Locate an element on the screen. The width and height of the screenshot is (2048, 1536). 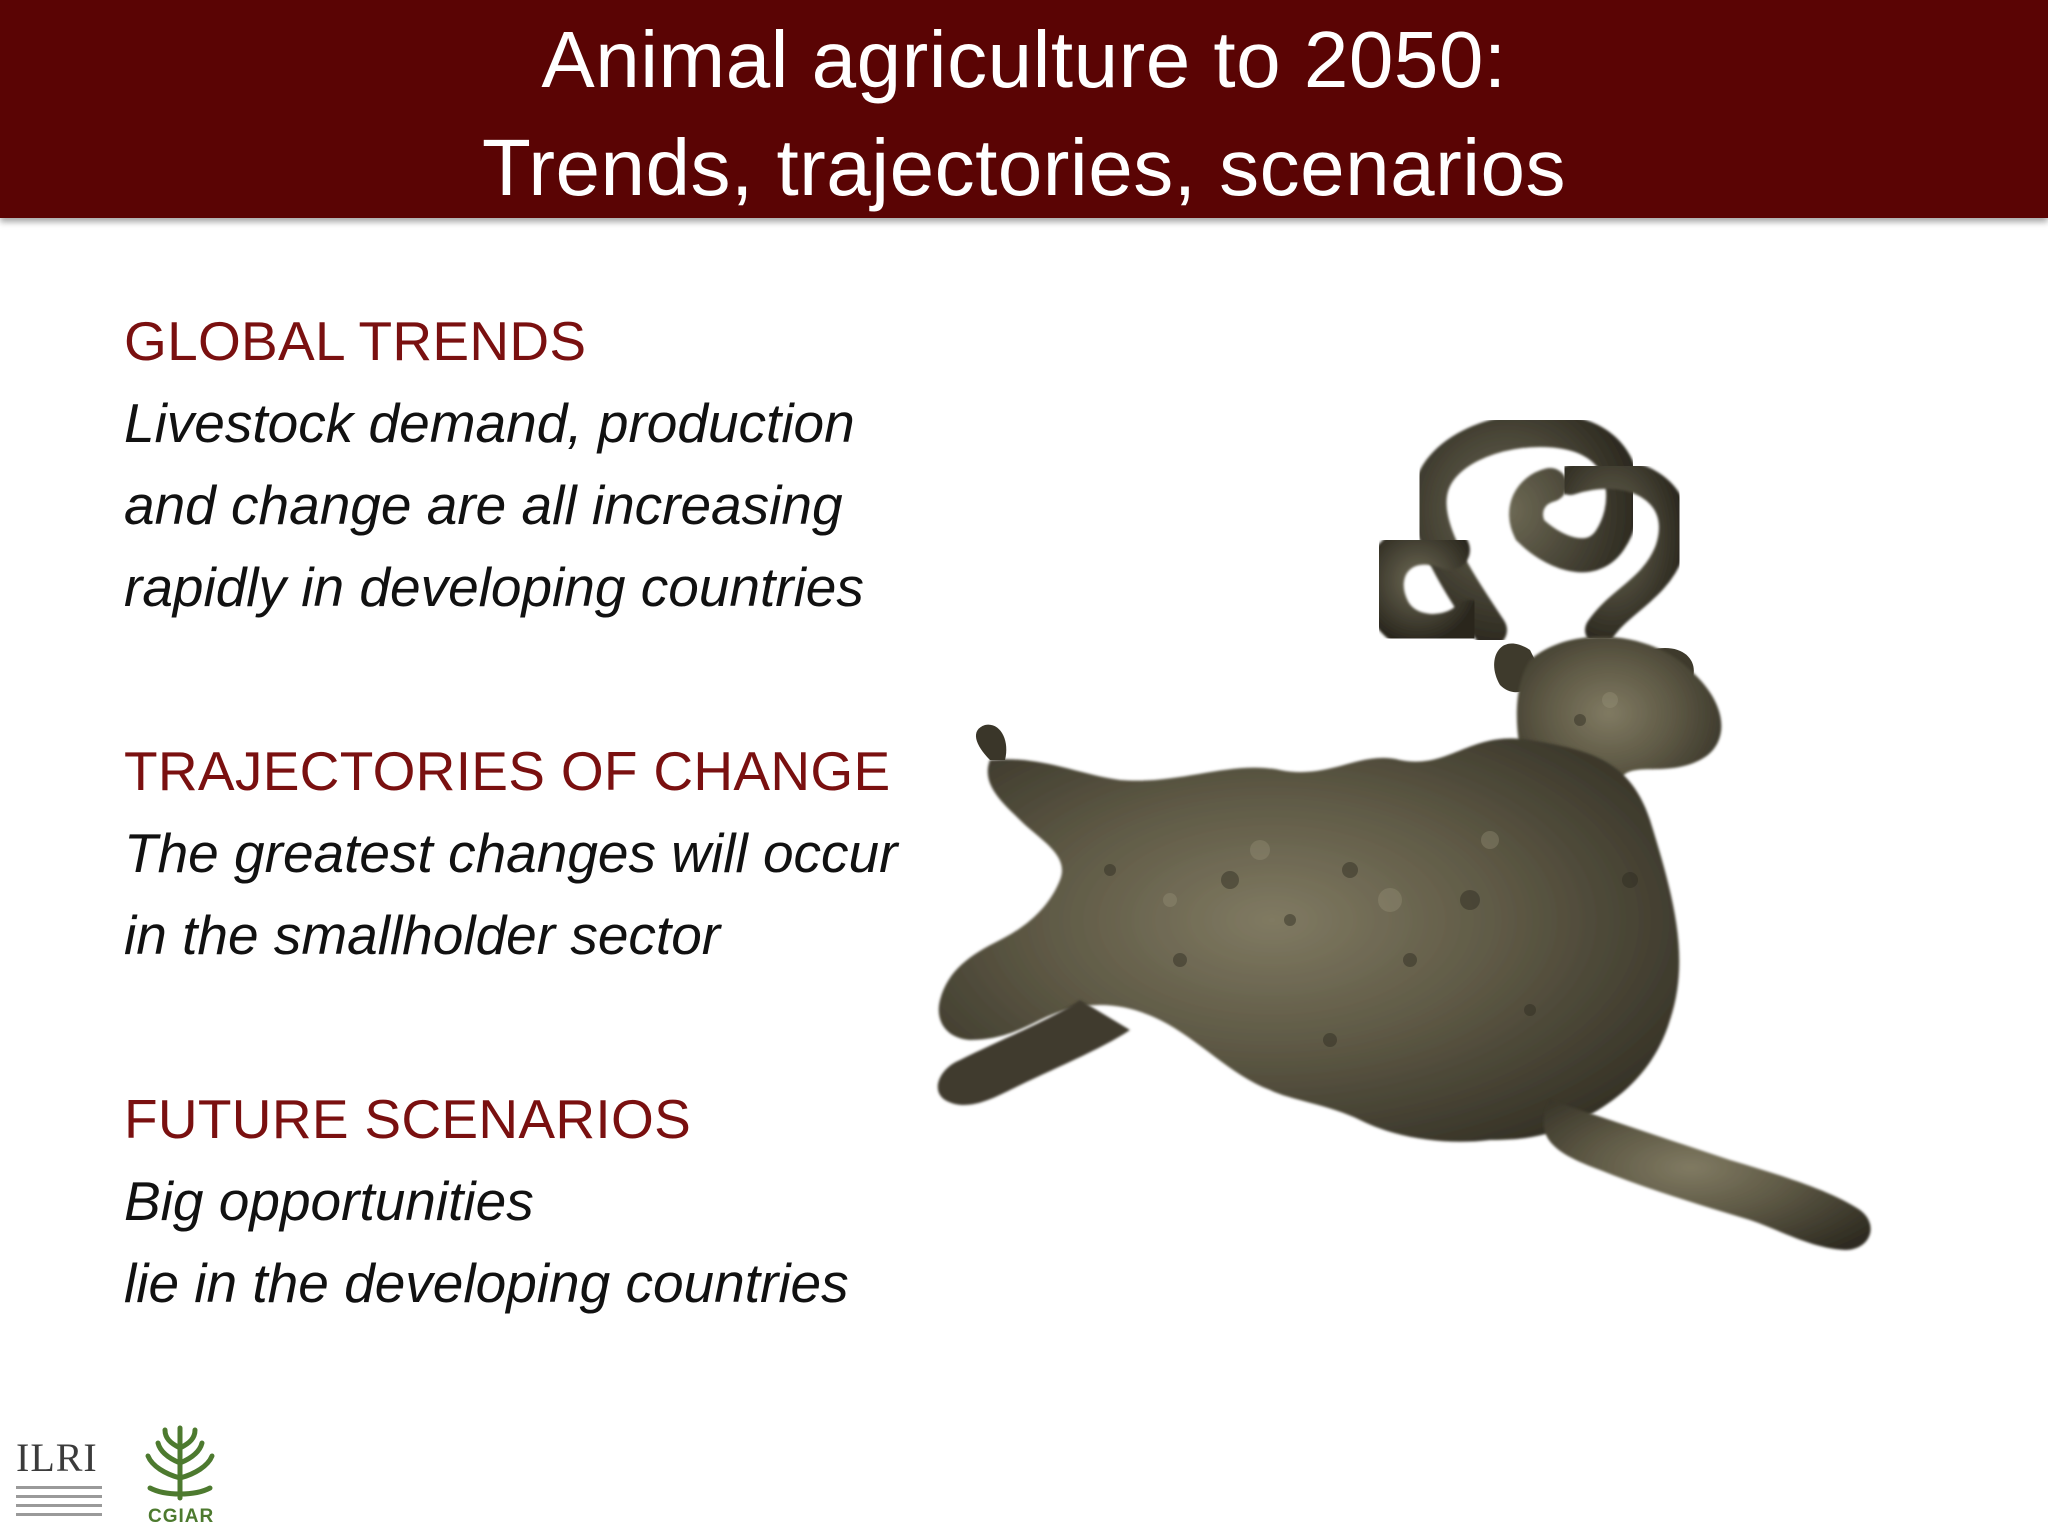
ilri-logo-subtitle is located at coordinates (59, 1507).